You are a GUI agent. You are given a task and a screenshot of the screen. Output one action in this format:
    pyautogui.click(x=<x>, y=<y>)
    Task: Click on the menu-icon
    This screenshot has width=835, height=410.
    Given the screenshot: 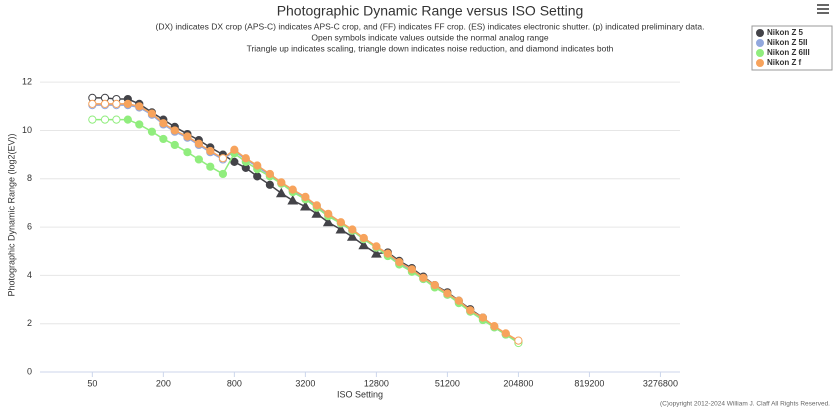 What is the action you would take?
    pyautogui.click(x=823, y=9)
    